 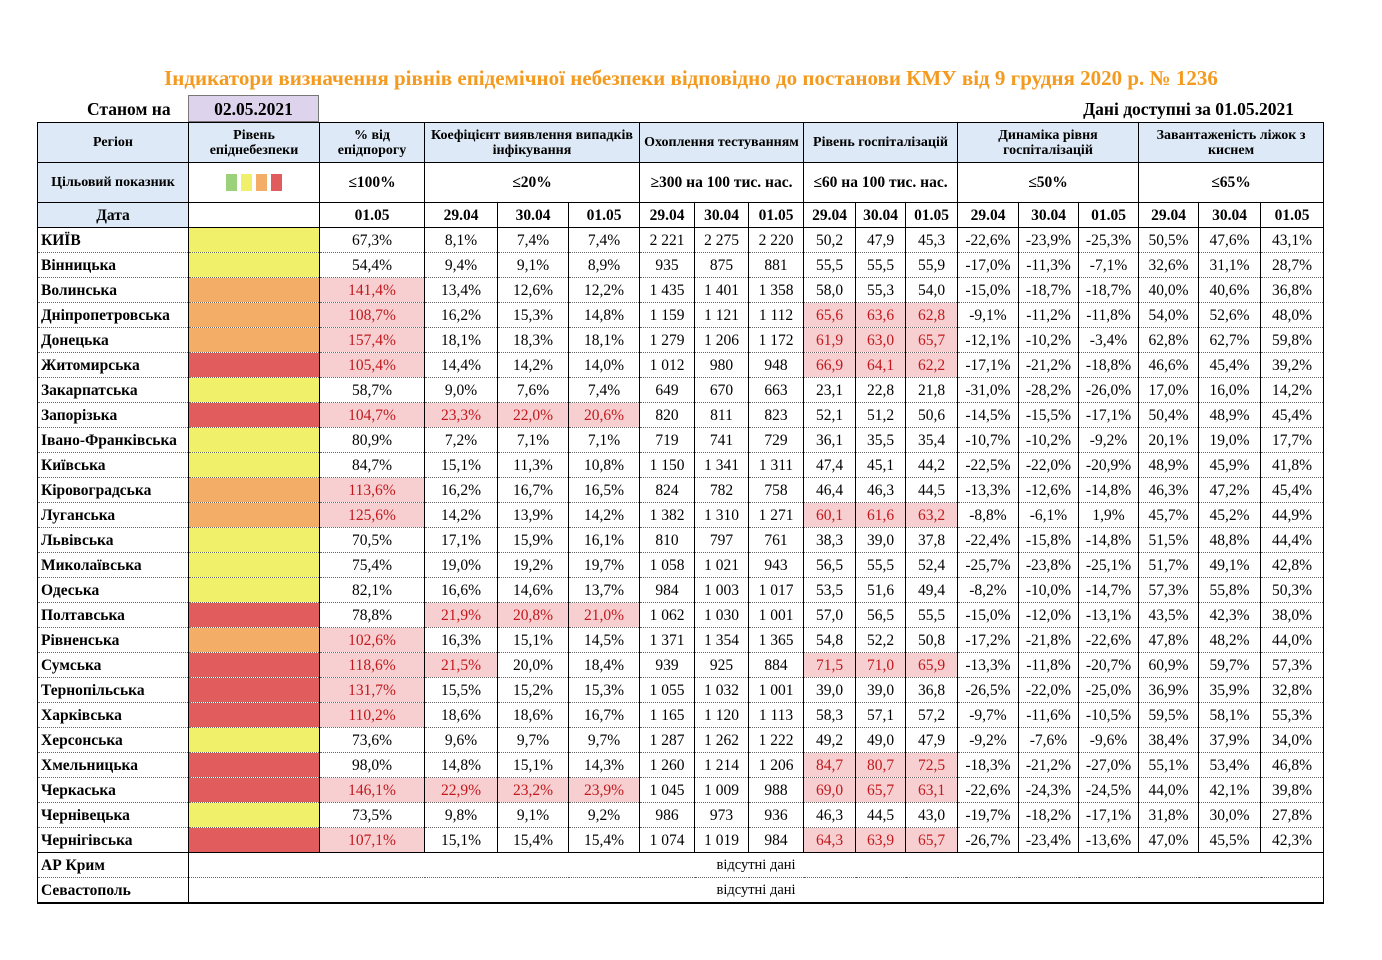 I want to click on detection-value: 22,9%, so click(x=461, y=790).